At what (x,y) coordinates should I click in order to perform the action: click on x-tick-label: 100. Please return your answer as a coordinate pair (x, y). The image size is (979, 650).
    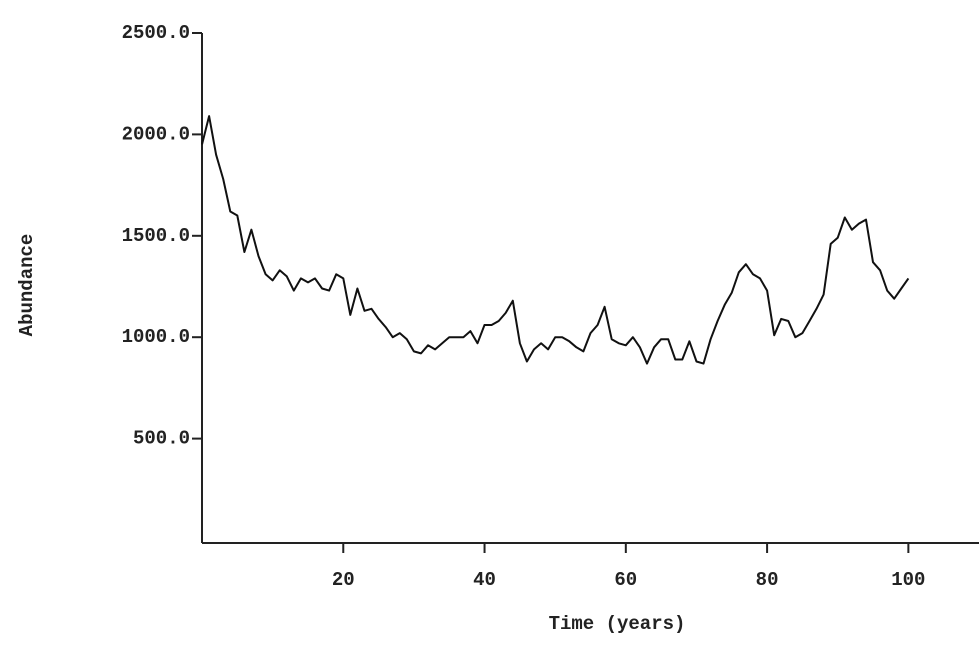
    Looking at the image, I should click on (908, 580).